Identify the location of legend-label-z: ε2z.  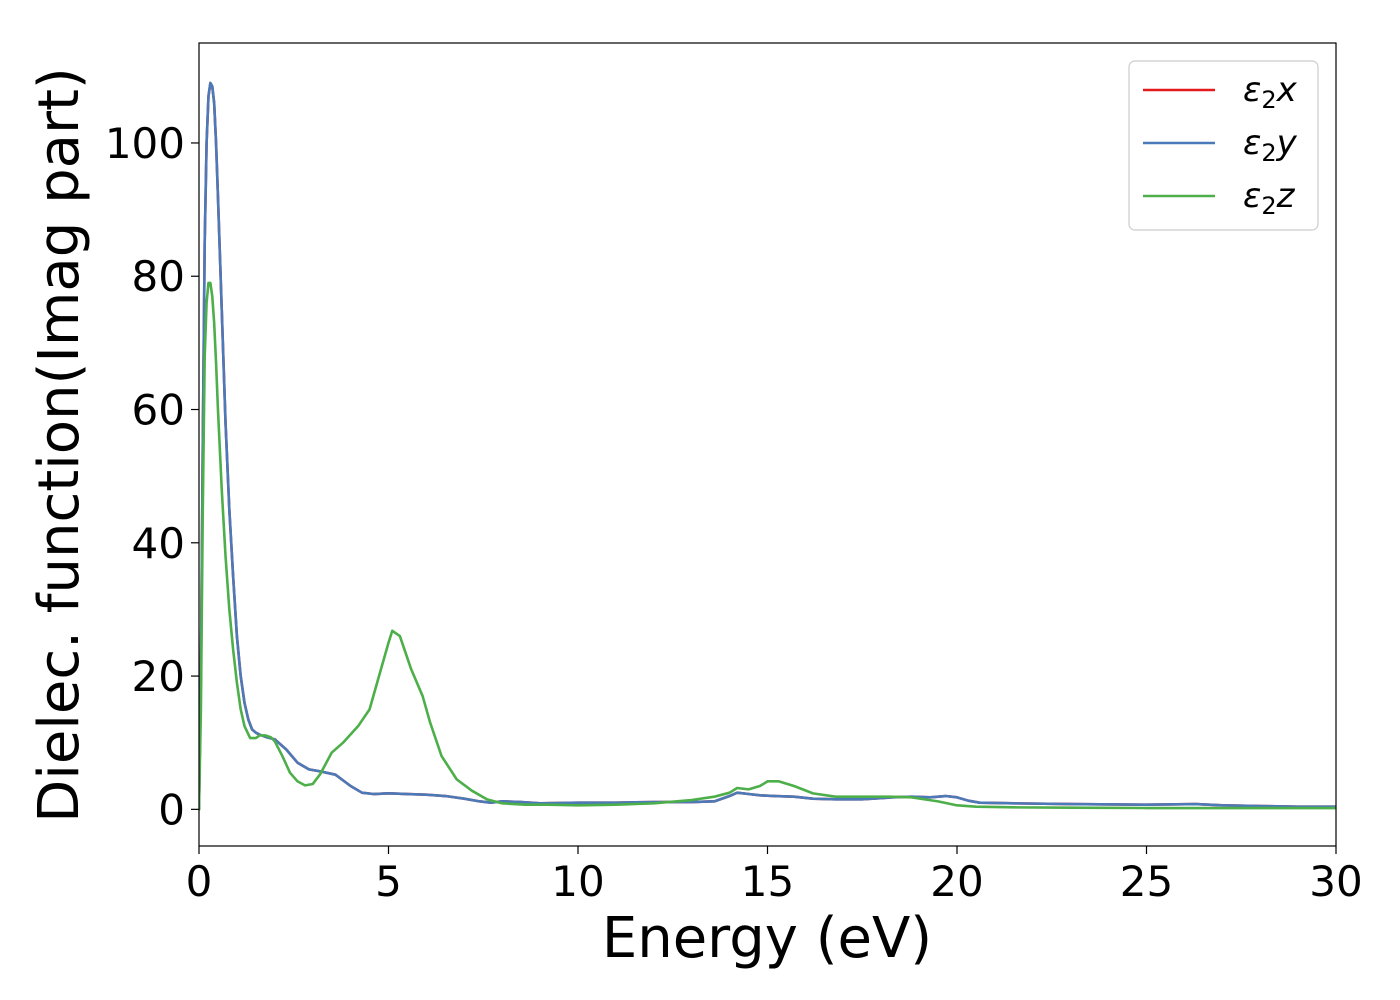
(1269, 198).